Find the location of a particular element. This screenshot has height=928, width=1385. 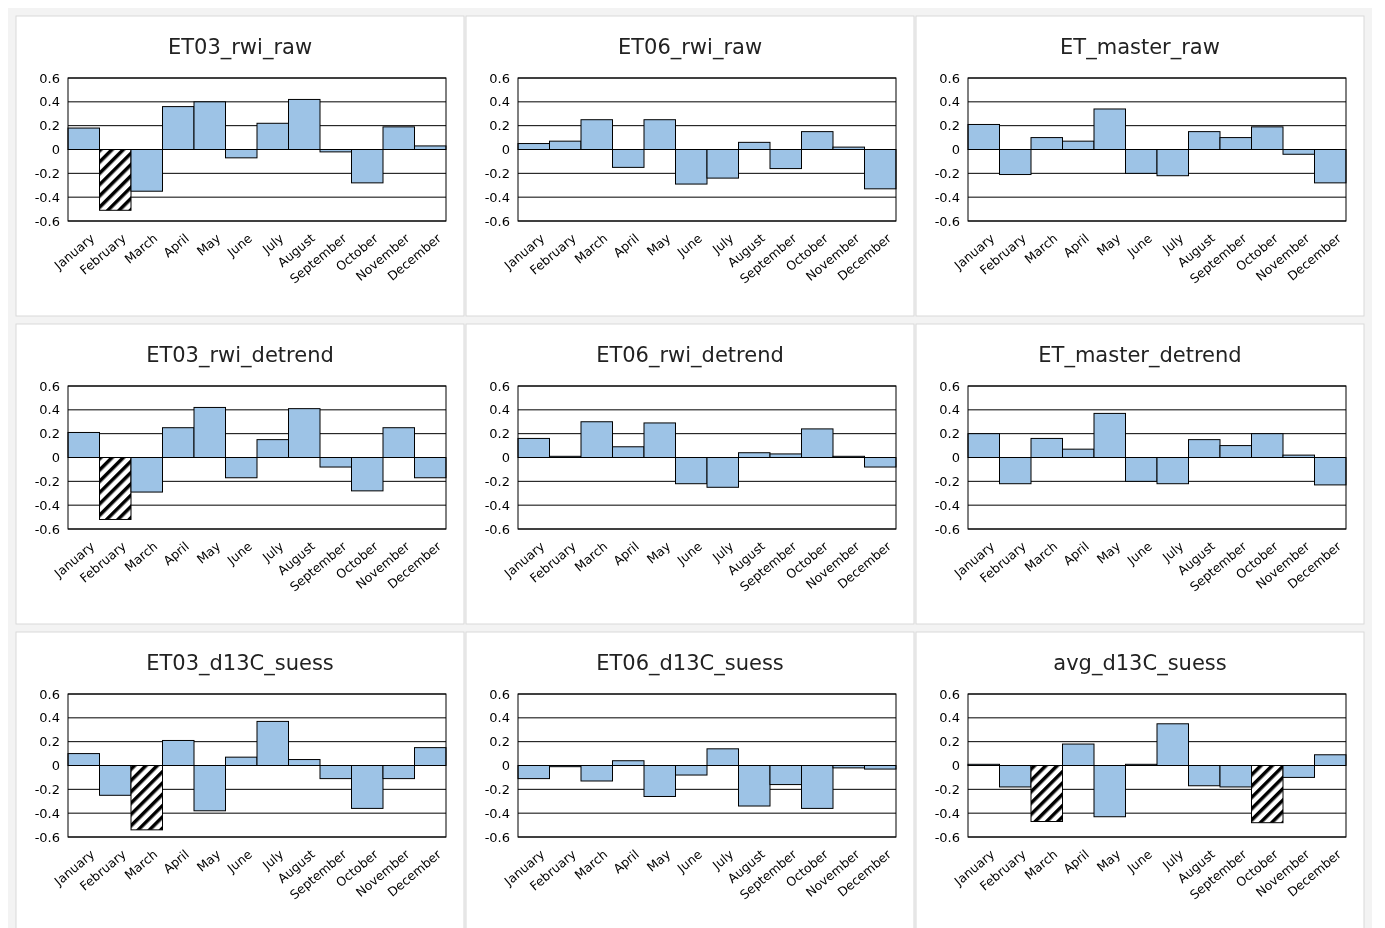

chart-title: ET_master_raw is located at coordinates (1140, 47).